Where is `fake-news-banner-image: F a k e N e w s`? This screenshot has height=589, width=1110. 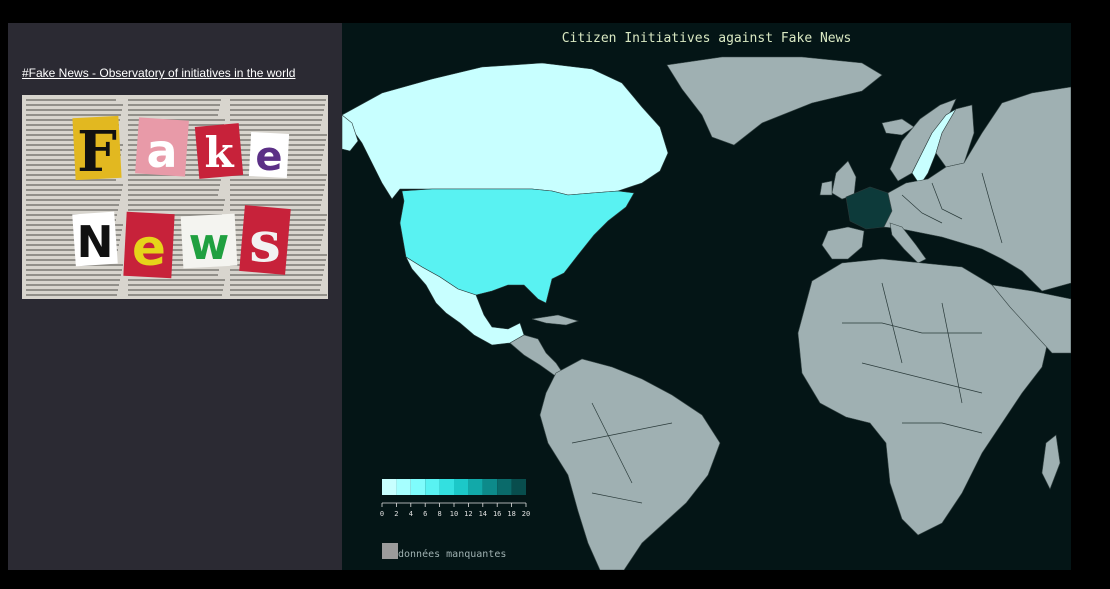 fake-news-banner-image: F a k e N e w s is located at coordinates (175, 197).